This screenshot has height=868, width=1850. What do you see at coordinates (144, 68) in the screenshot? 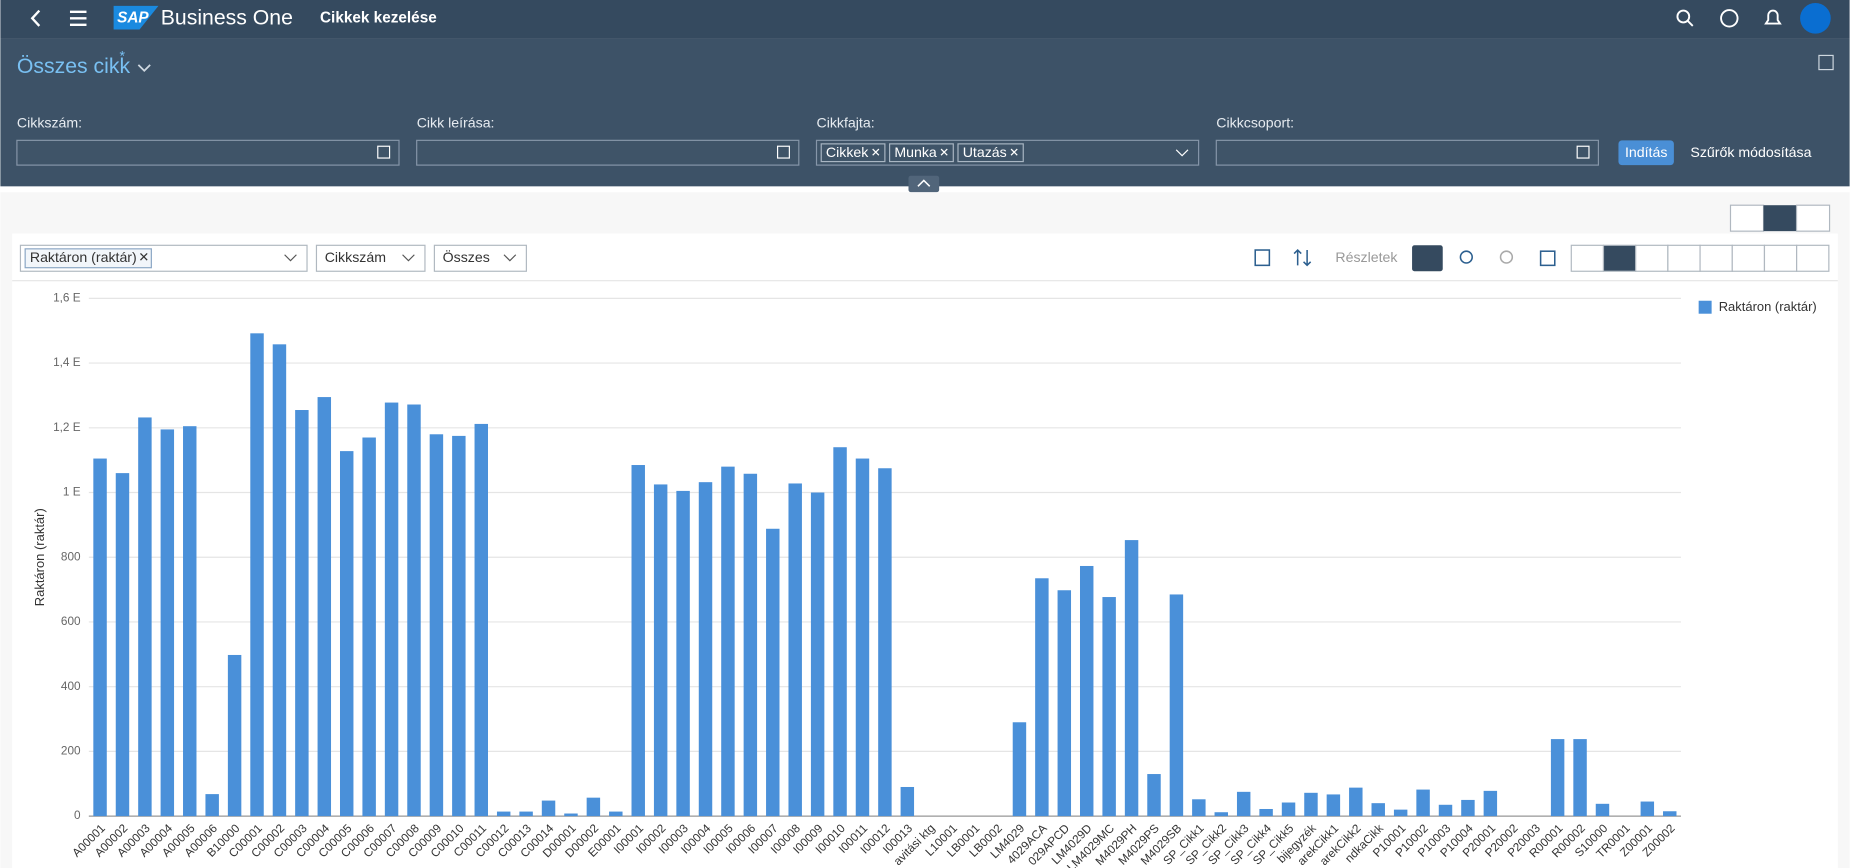
I see `variant-dropdown` at bounding box center [144, 68].